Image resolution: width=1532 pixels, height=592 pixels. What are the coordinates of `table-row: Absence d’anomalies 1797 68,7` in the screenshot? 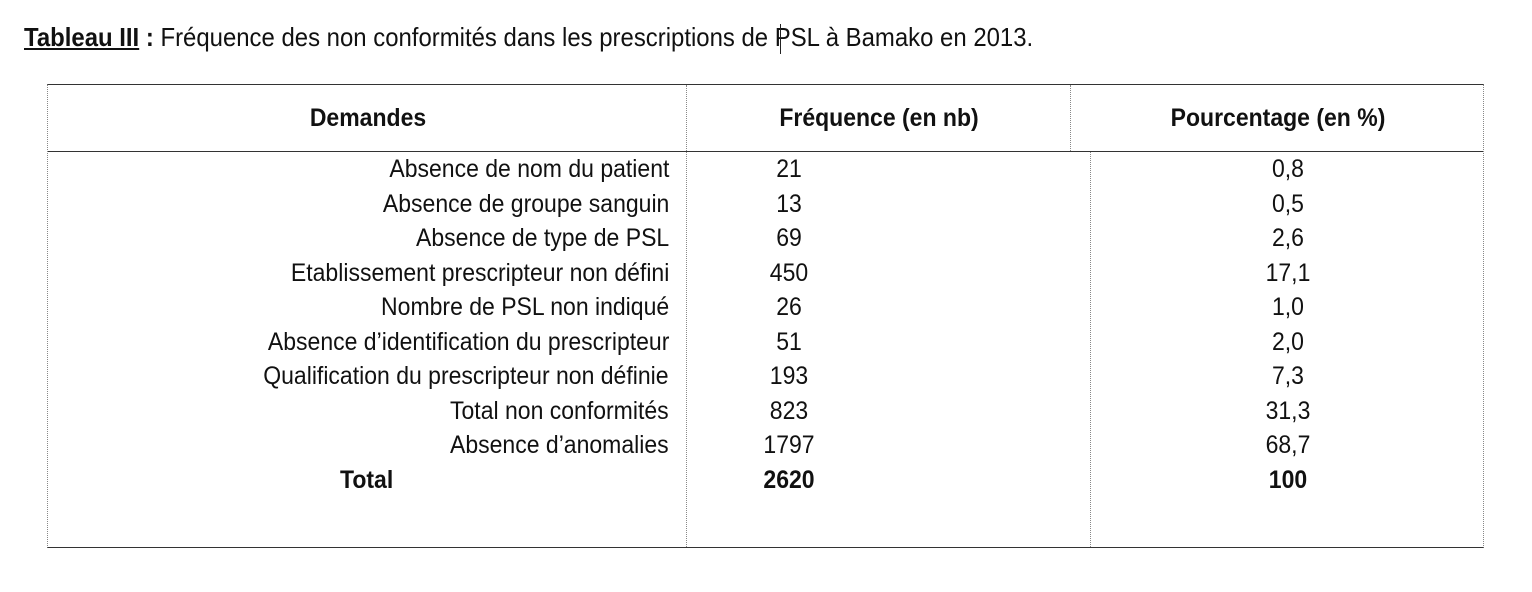 It's located at (765, 448).